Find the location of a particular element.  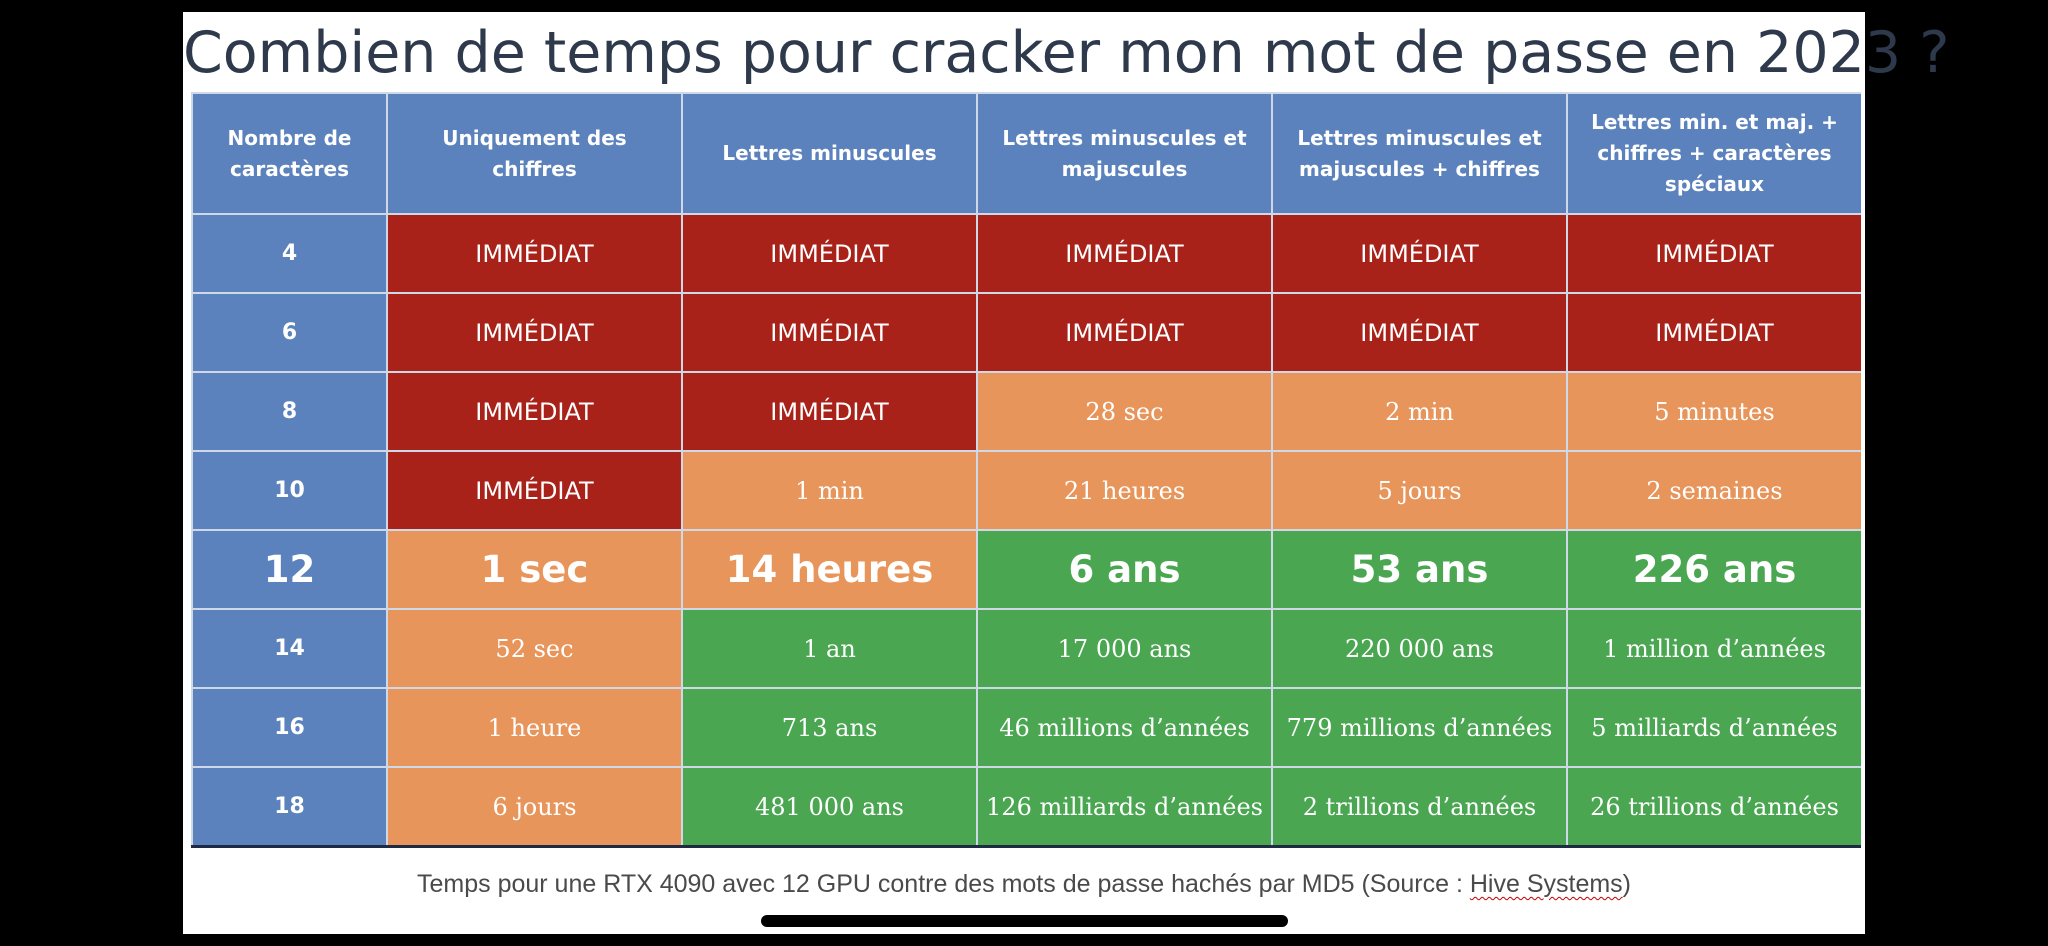

header-digits-only: Uniquement des chiffres is located at coordinates (533, 152).